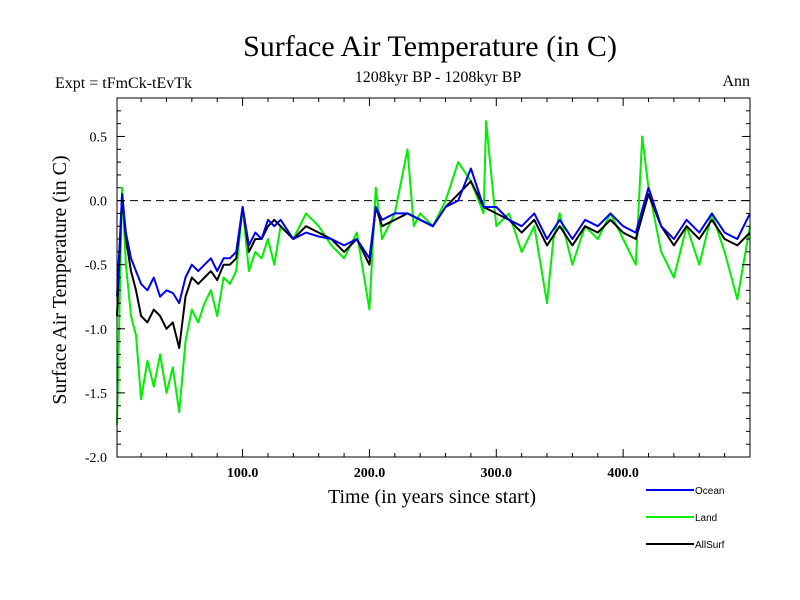 This screenshot has width=800, height=600. What do you see at coordinates (709, 491) in the screenshot?
I see `legend-label-ocean: Ocean` at bounding box center [709, 491].